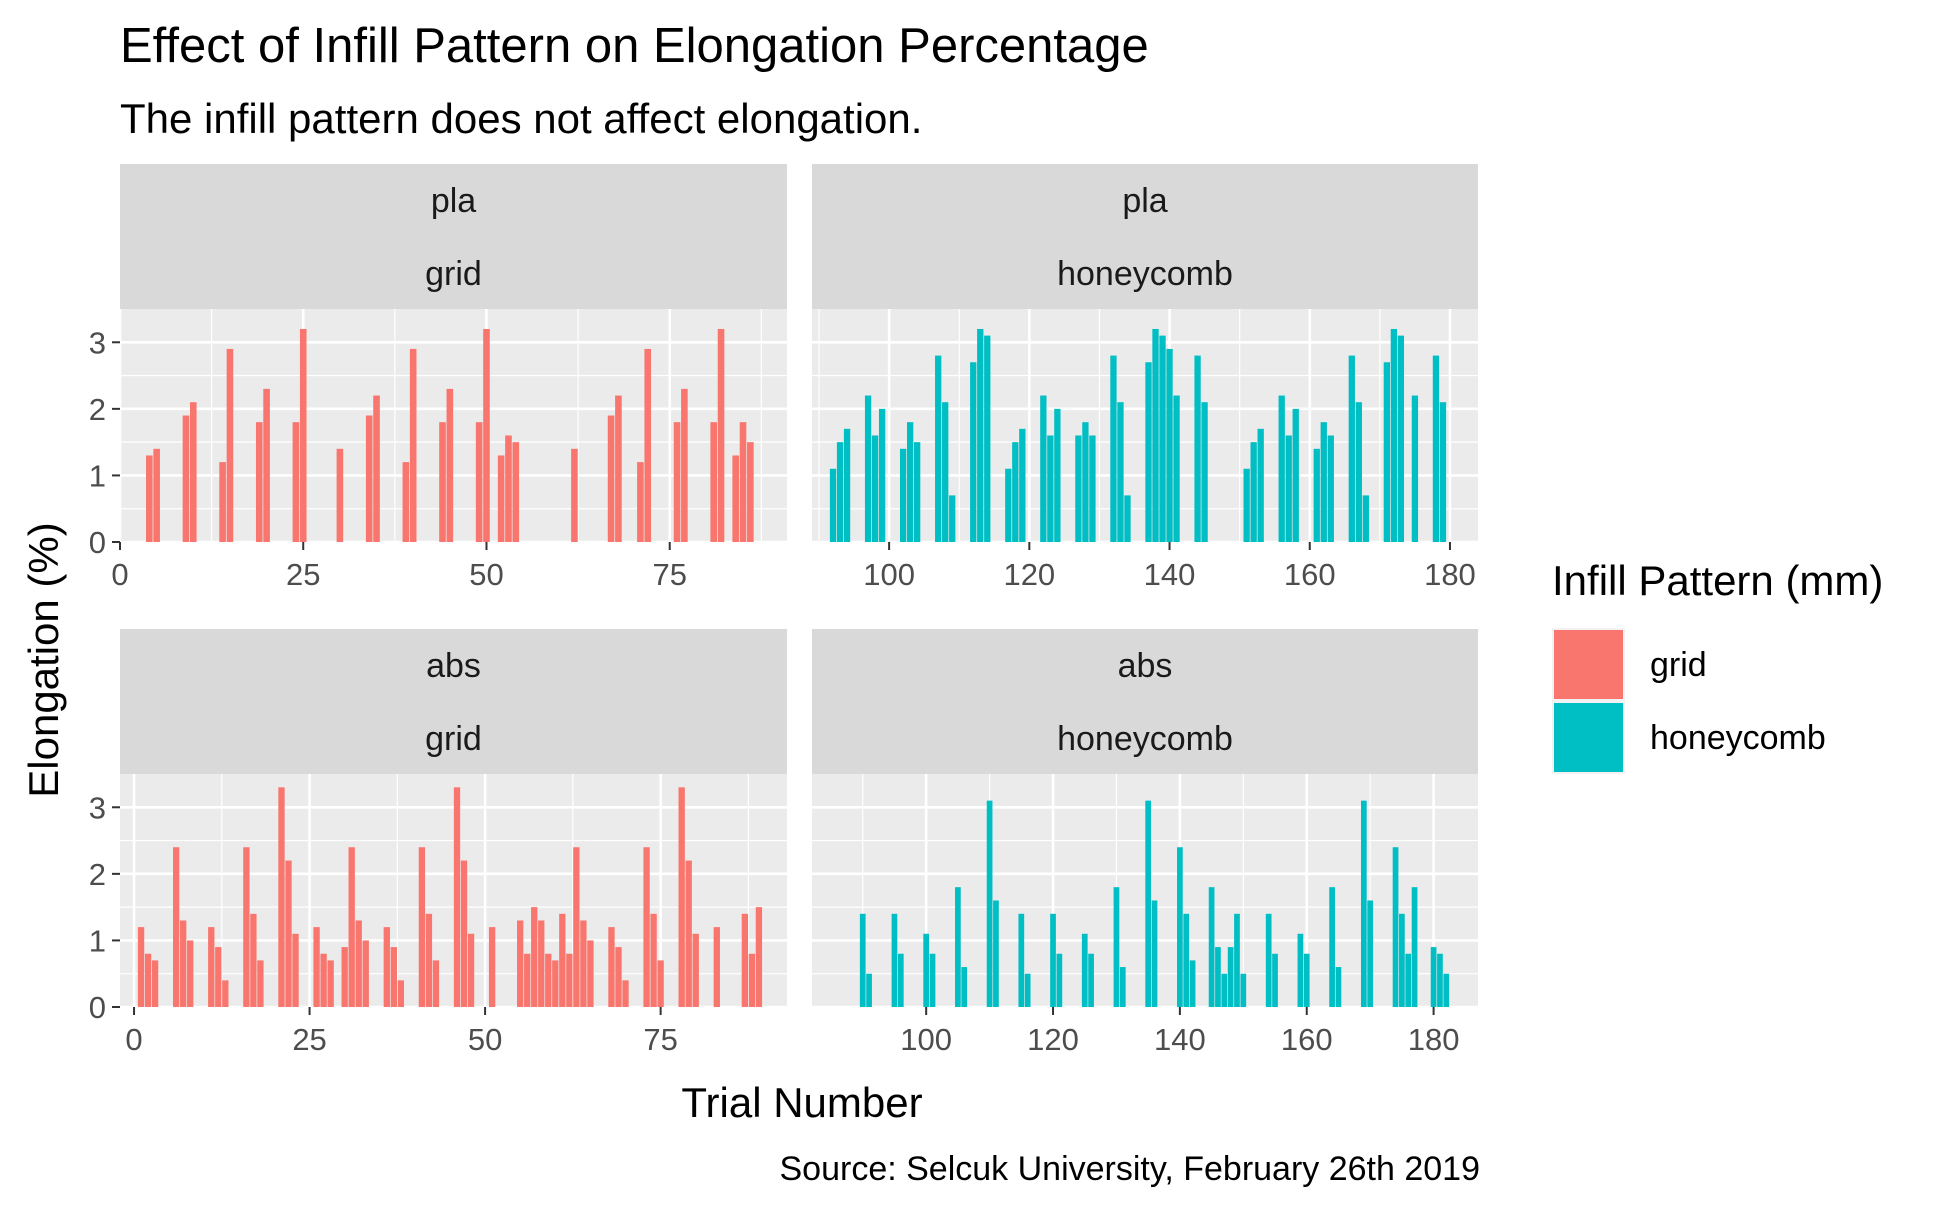  I want to click on y-tick-label: 1, so click(97, 475).